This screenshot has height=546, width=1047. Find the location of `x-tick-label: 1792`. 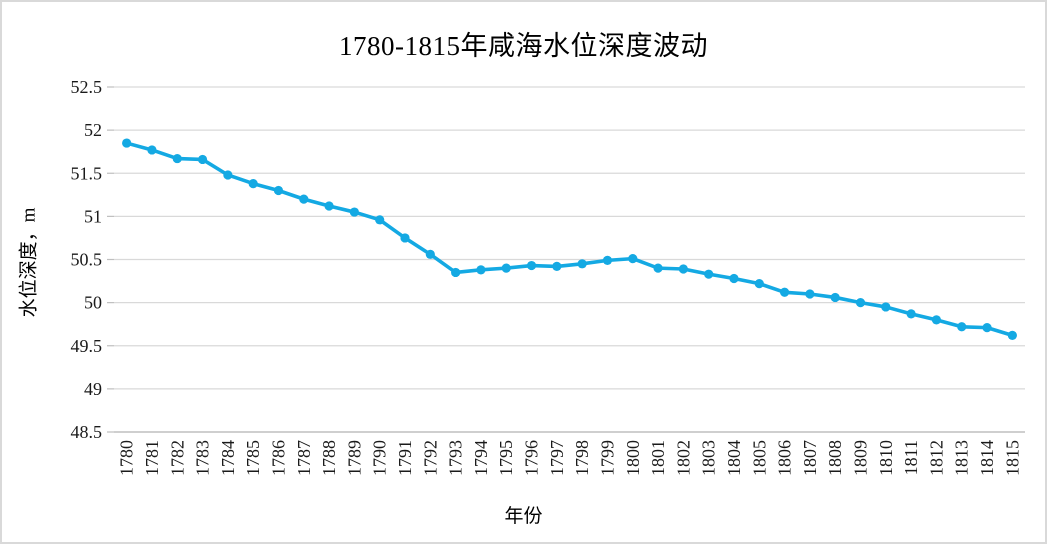

x-tick-label: 1792 is located at coordinates (430, 458).